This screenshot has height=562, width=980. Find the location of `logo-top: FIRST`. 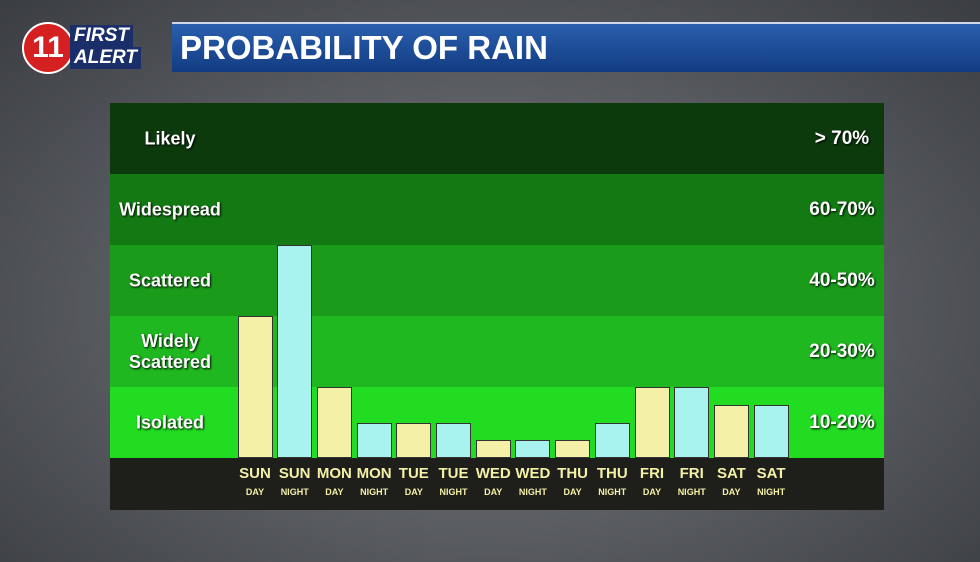

logo-top: FIRST is located at coordinates (101, 36).